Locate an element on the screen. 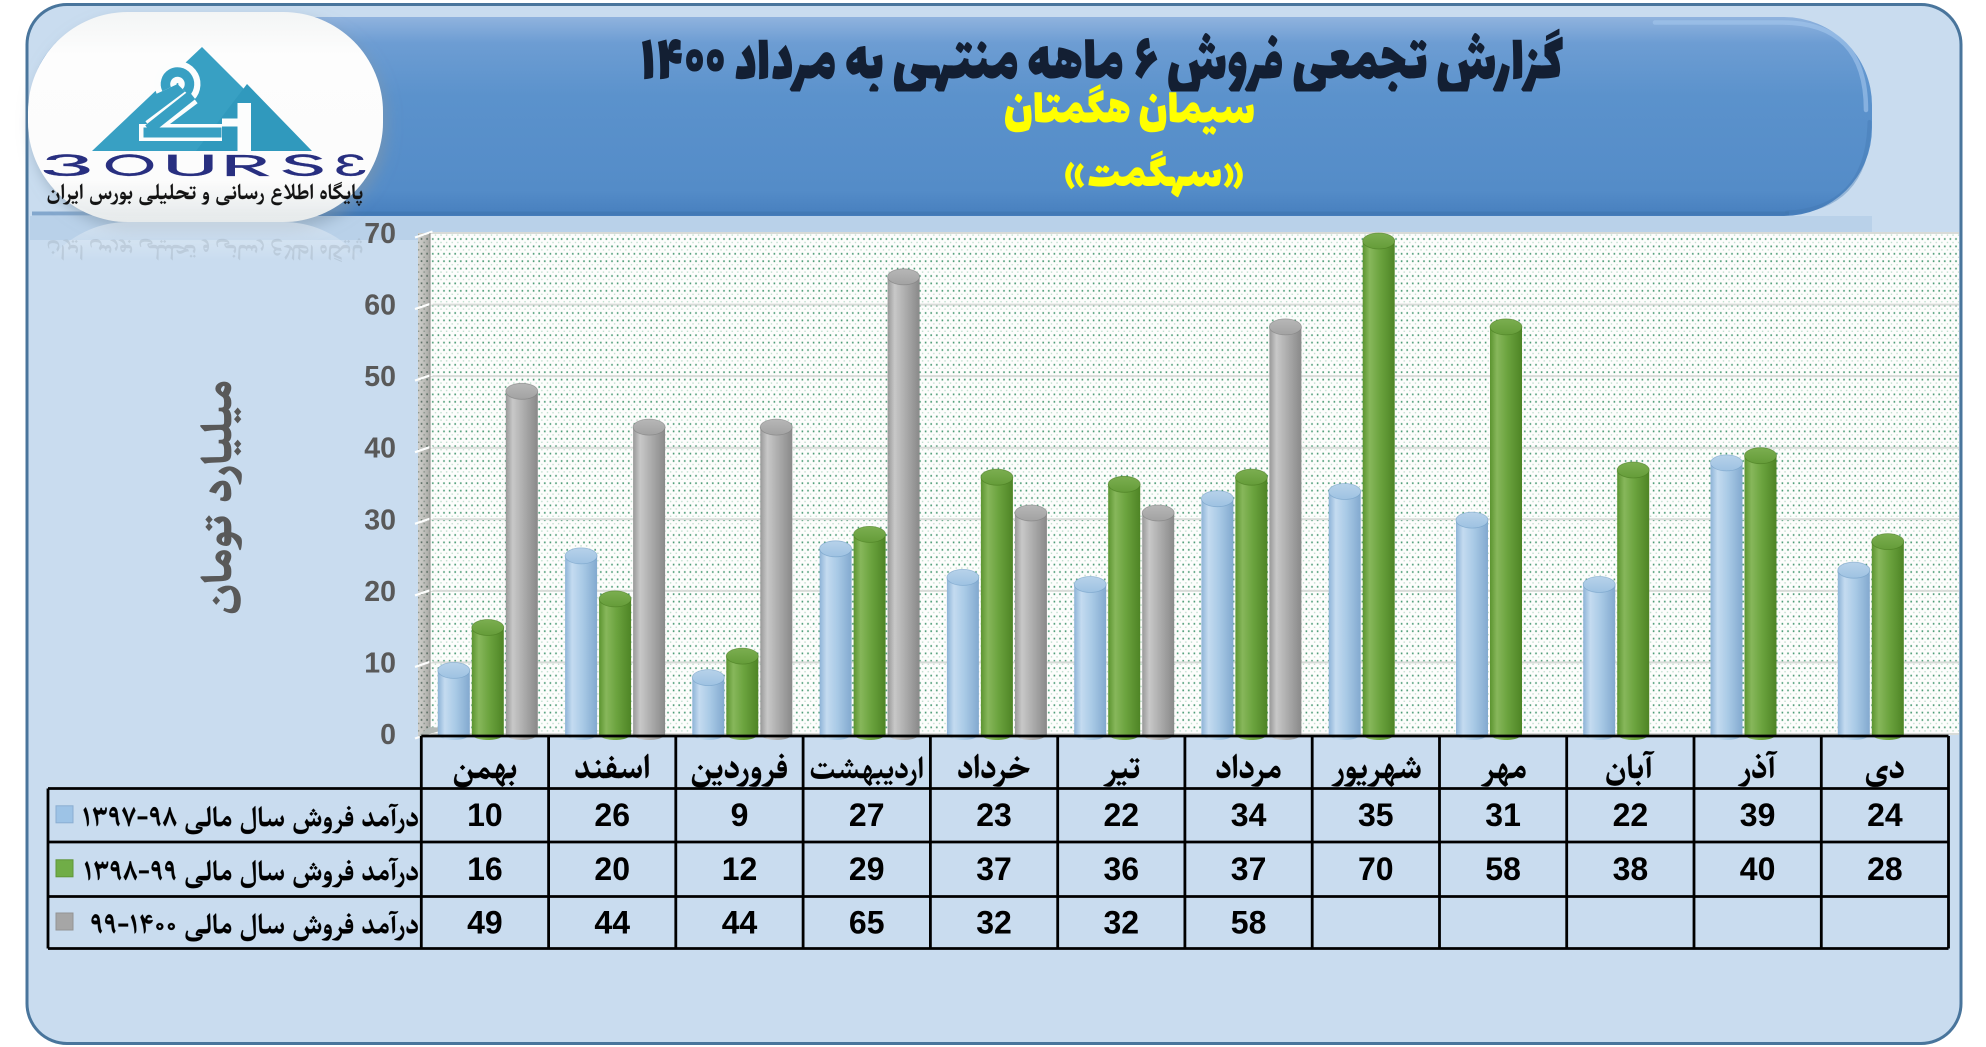 The height and width of the screenshot is (1047, 1986). svg-text: 12 is located at coordinates (740, 869).